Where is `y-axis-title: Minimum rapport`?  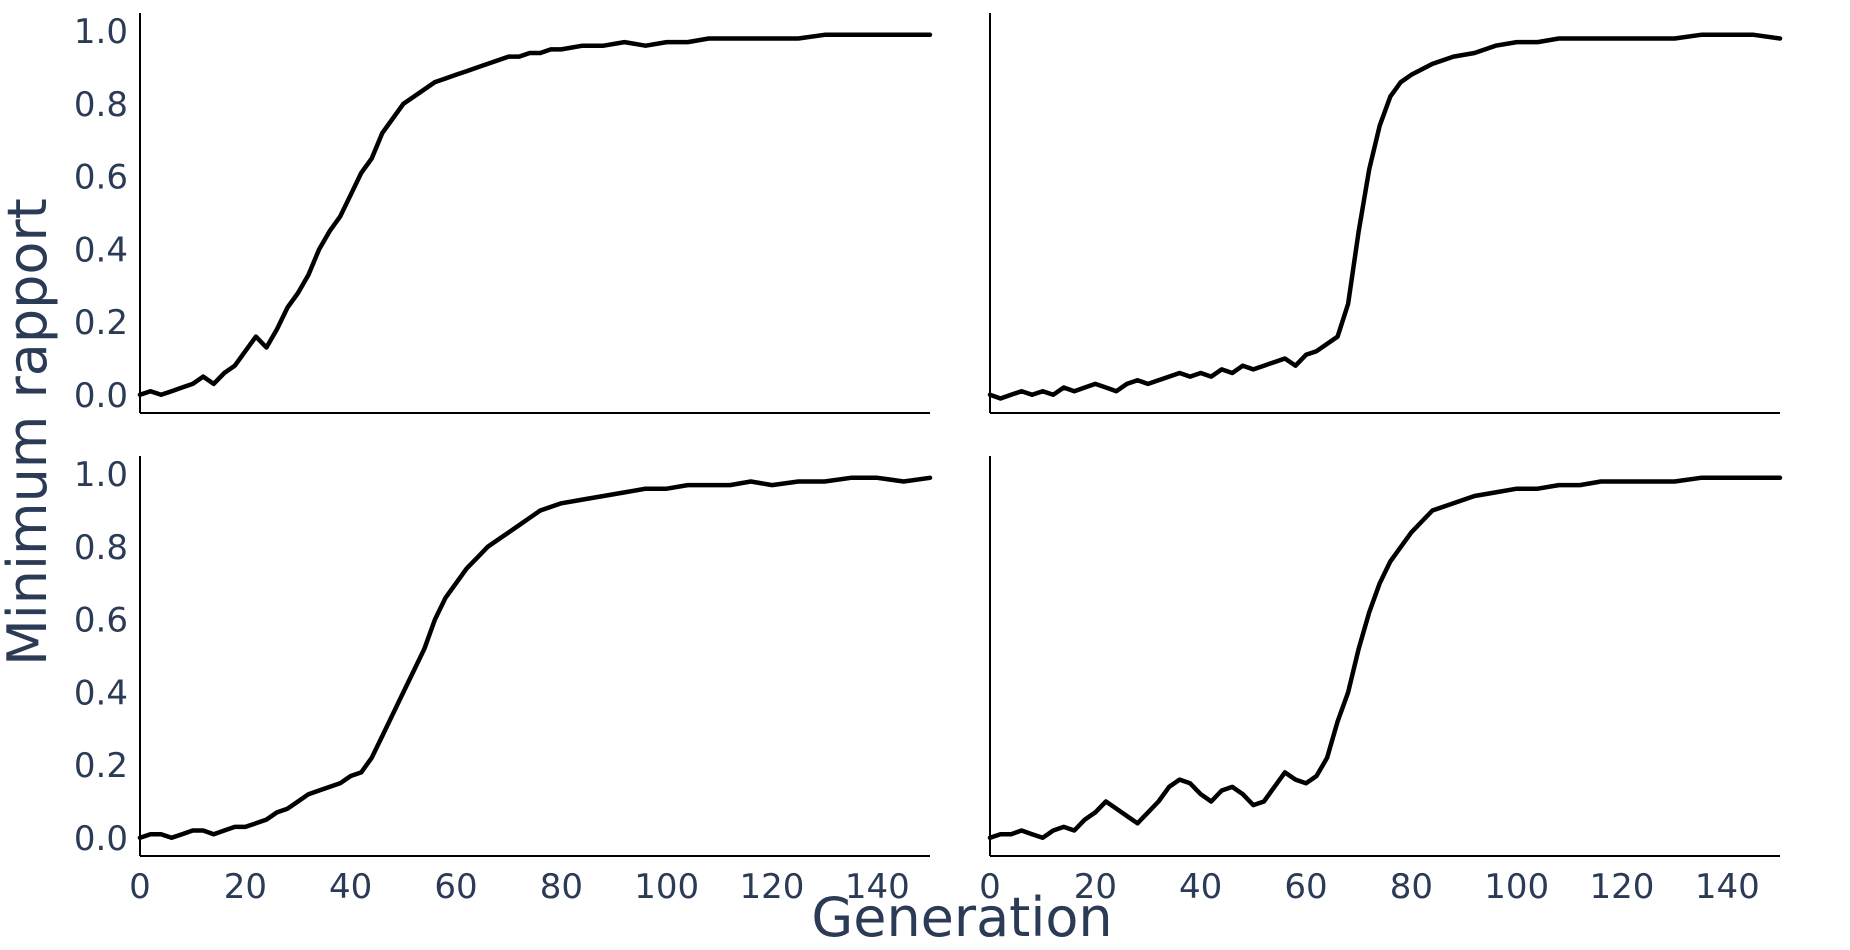
y-axis-title: Minimum rapport is located at coordinates (29, 432).